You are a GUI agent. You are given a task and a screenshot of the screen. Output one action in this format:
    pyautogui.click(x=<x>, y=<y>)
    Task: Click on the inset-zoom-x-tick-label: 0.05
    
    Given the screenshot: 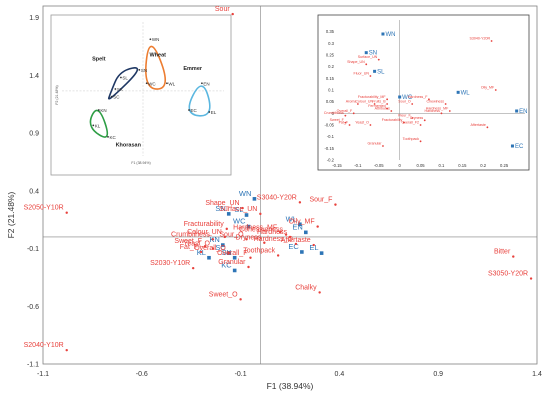 What is the action you would take?
    pyautogui.click(x=420, y=165)
    